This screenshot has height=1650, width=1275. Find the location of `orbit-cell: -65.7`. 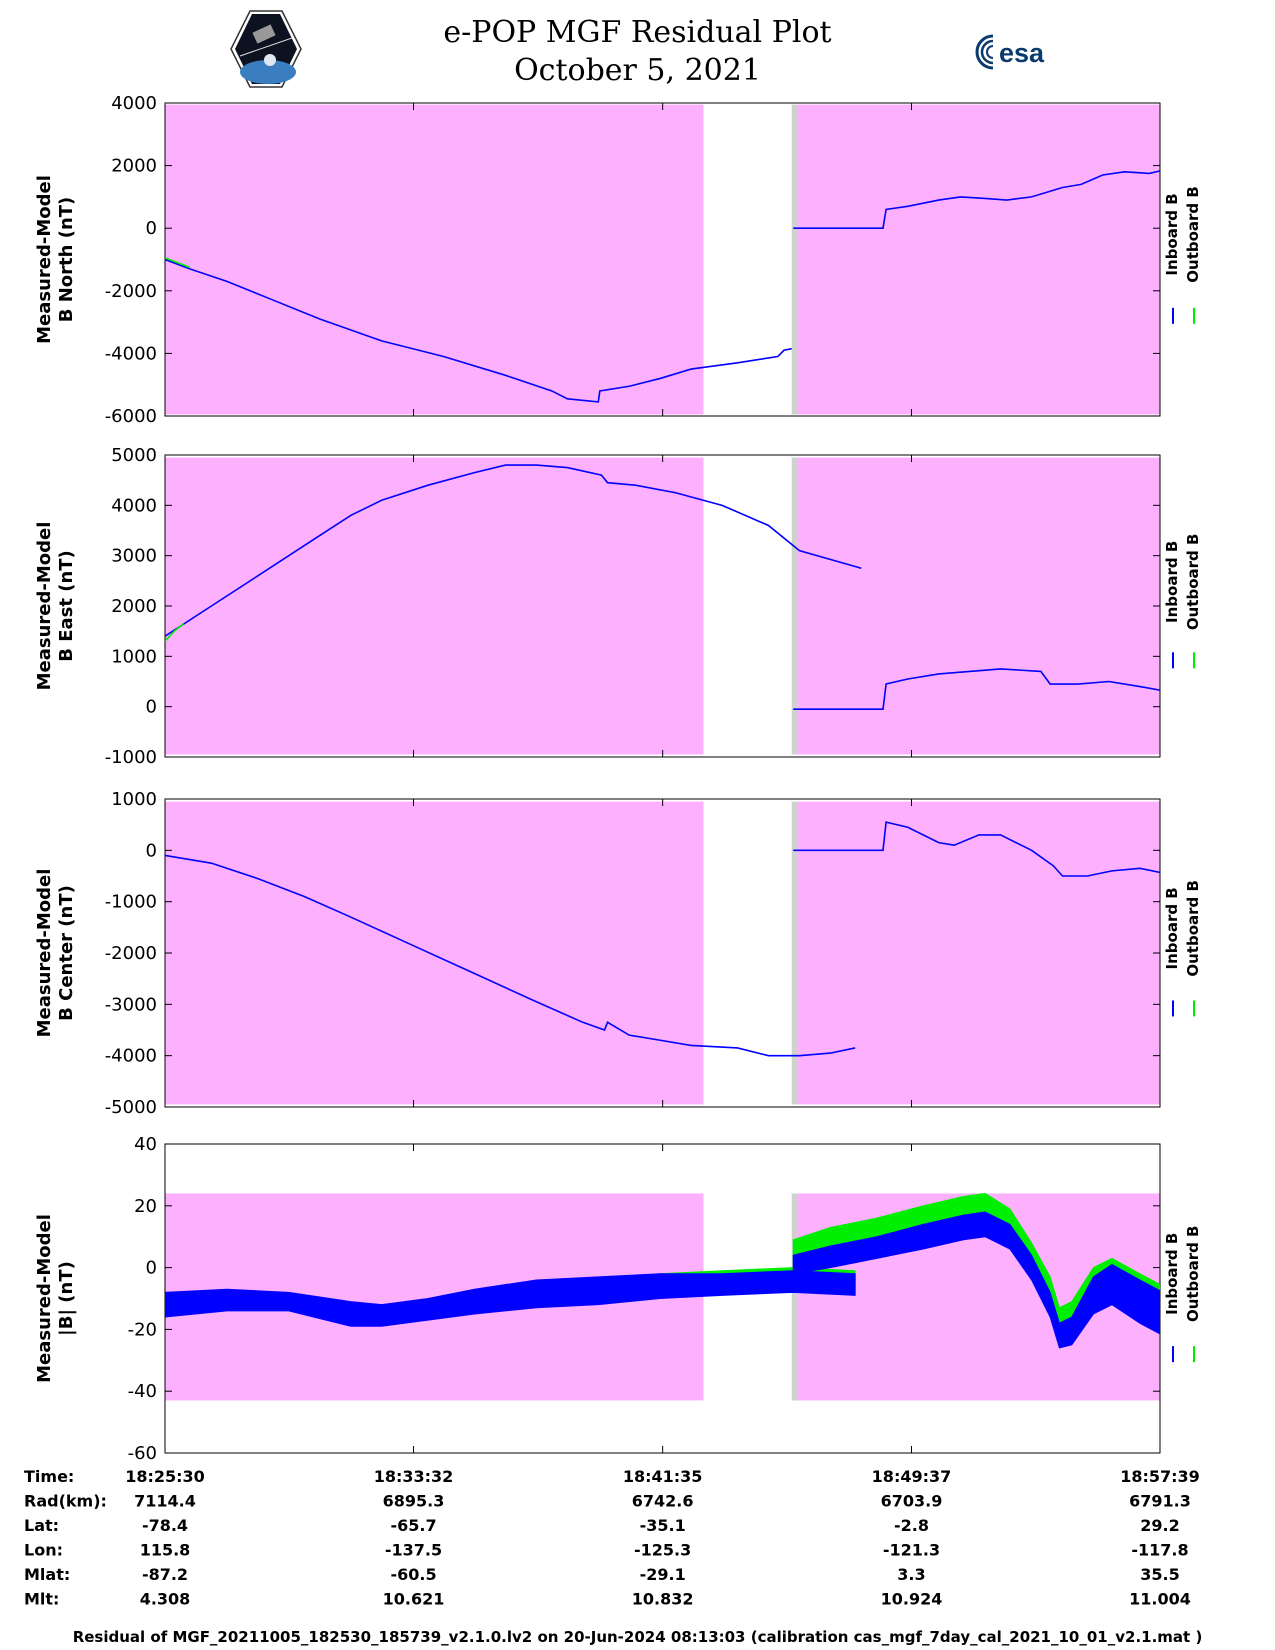

orbit-cell: -65.7 is located at coordinates (413, 1525).